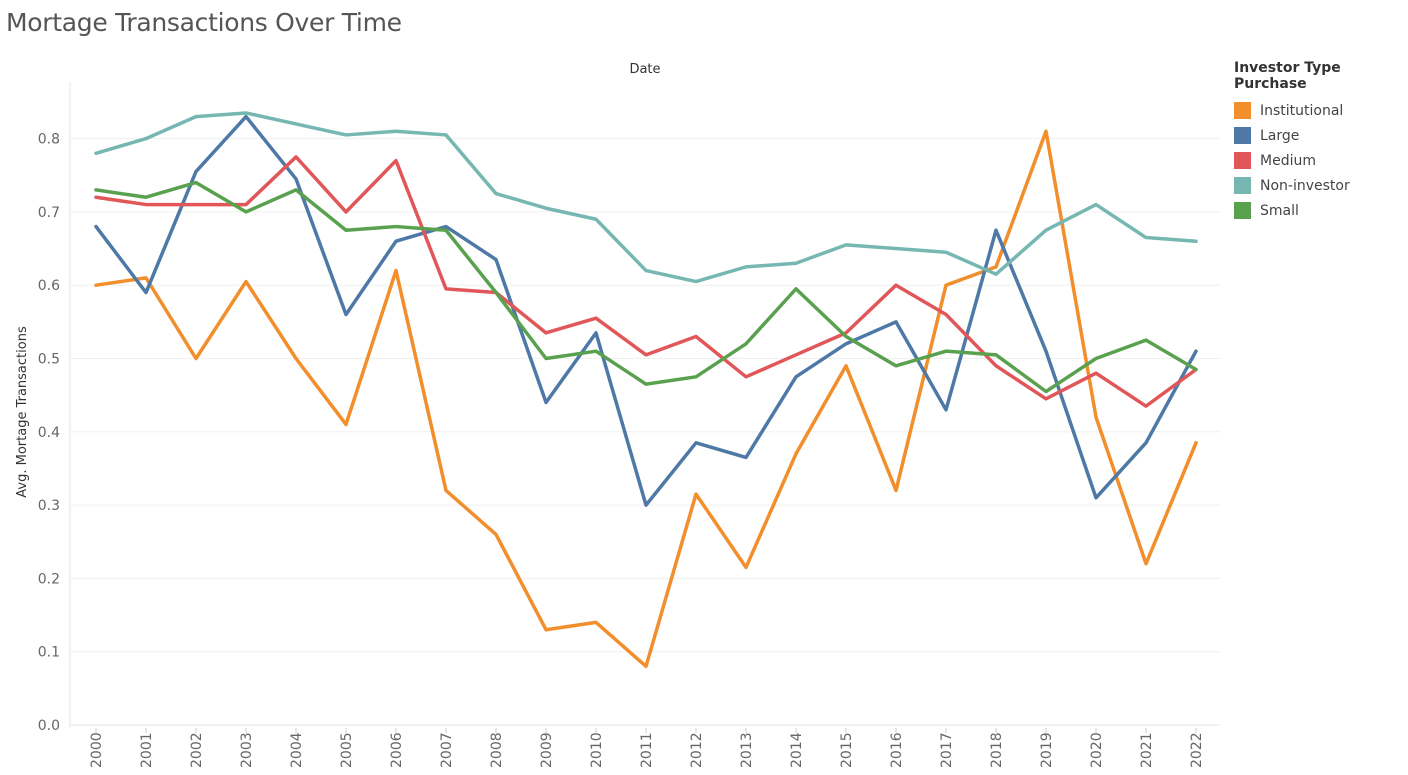 This screenshot has width=1408, height=775. What do you see at coordinates (1097, 750) in the screenshot?
I see `x-tick-label: 2020` at bounding box center [1097, 750].